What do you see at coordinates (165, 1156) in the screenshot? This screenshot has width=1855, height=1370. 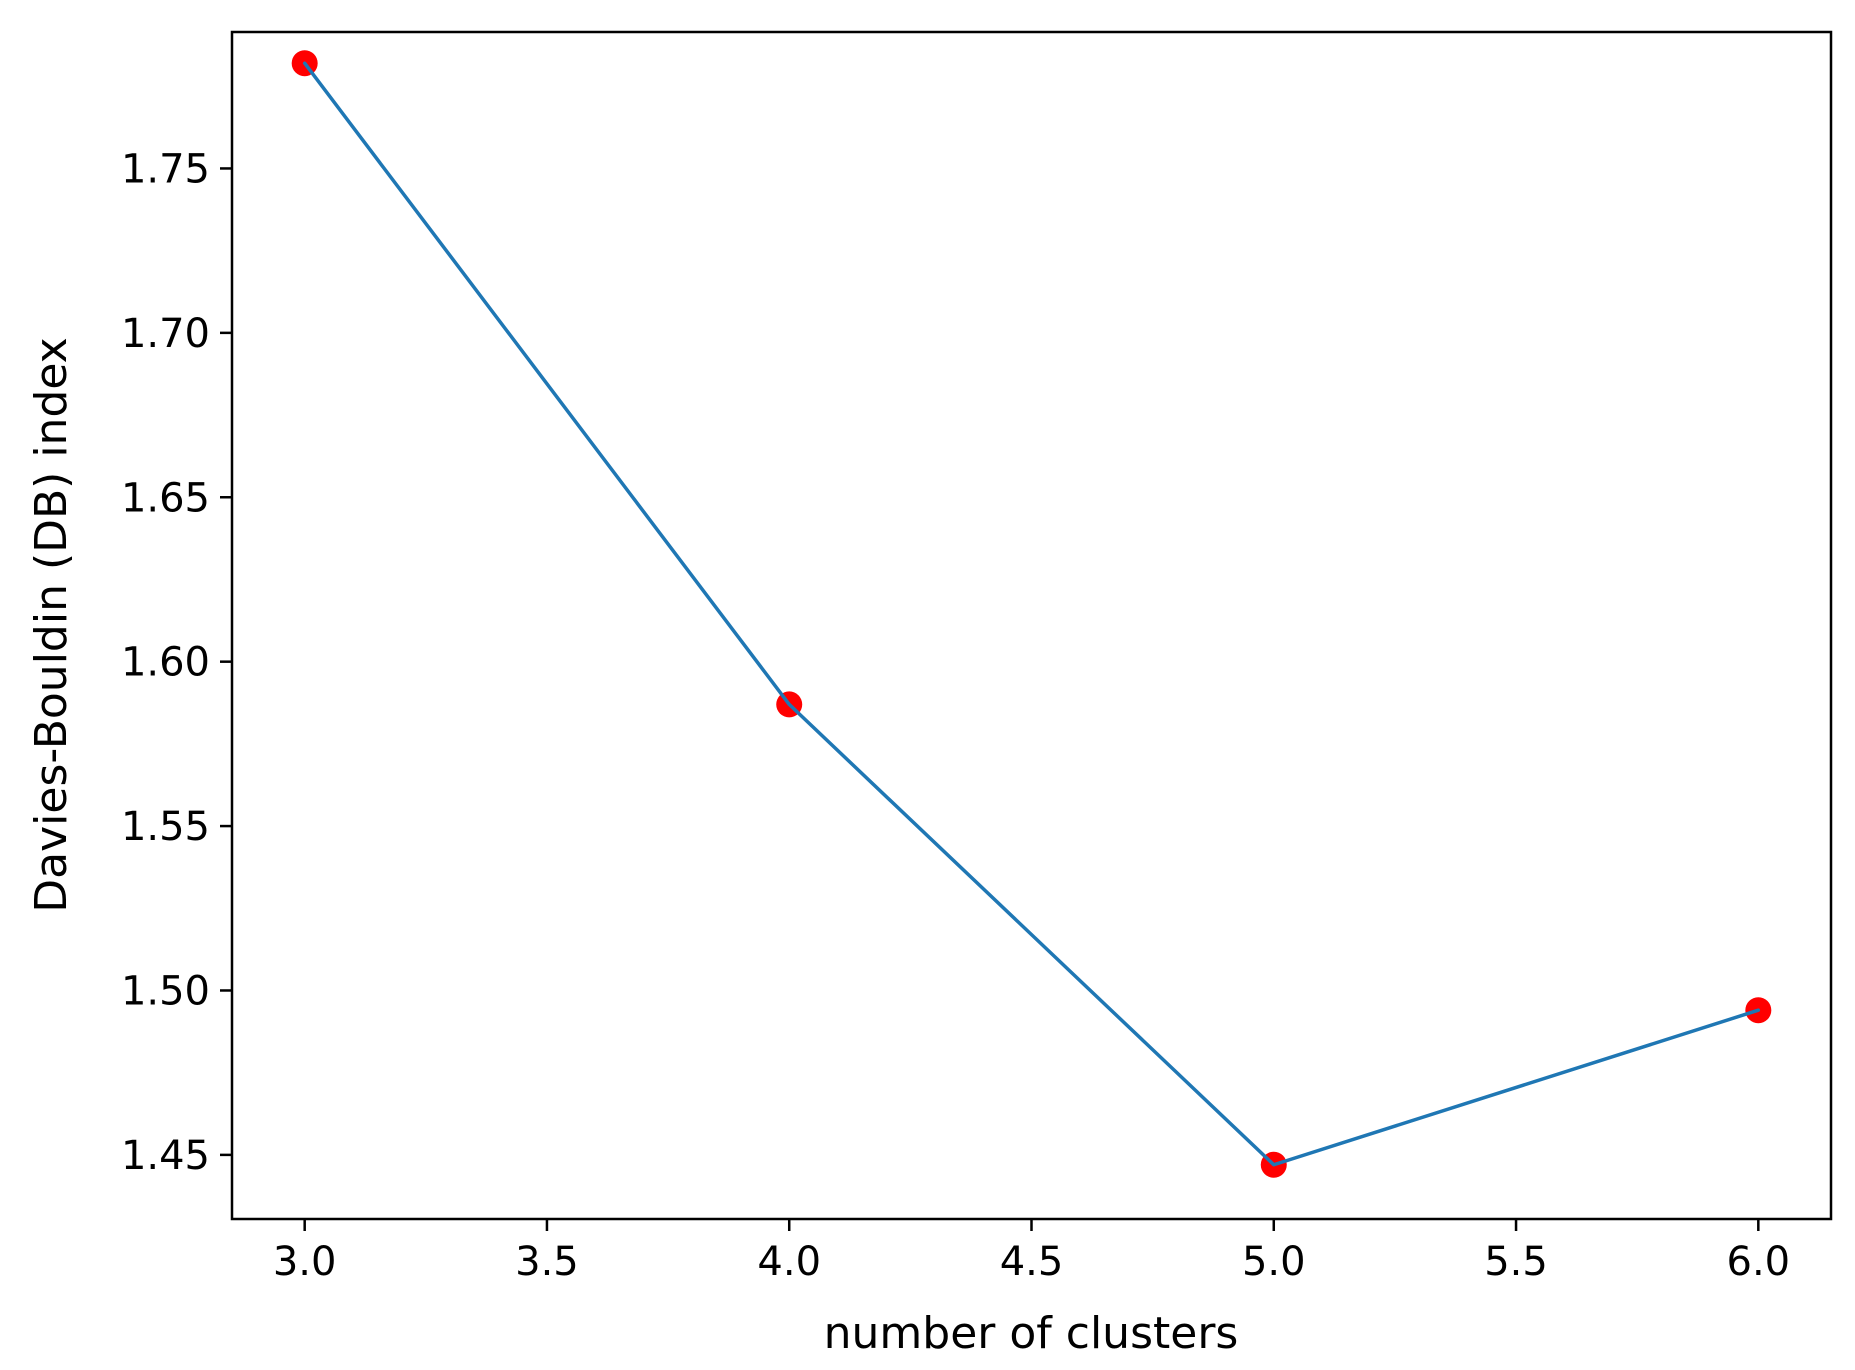 I see `y-tick-label: 1.45` at bounding box center [165, 1156].